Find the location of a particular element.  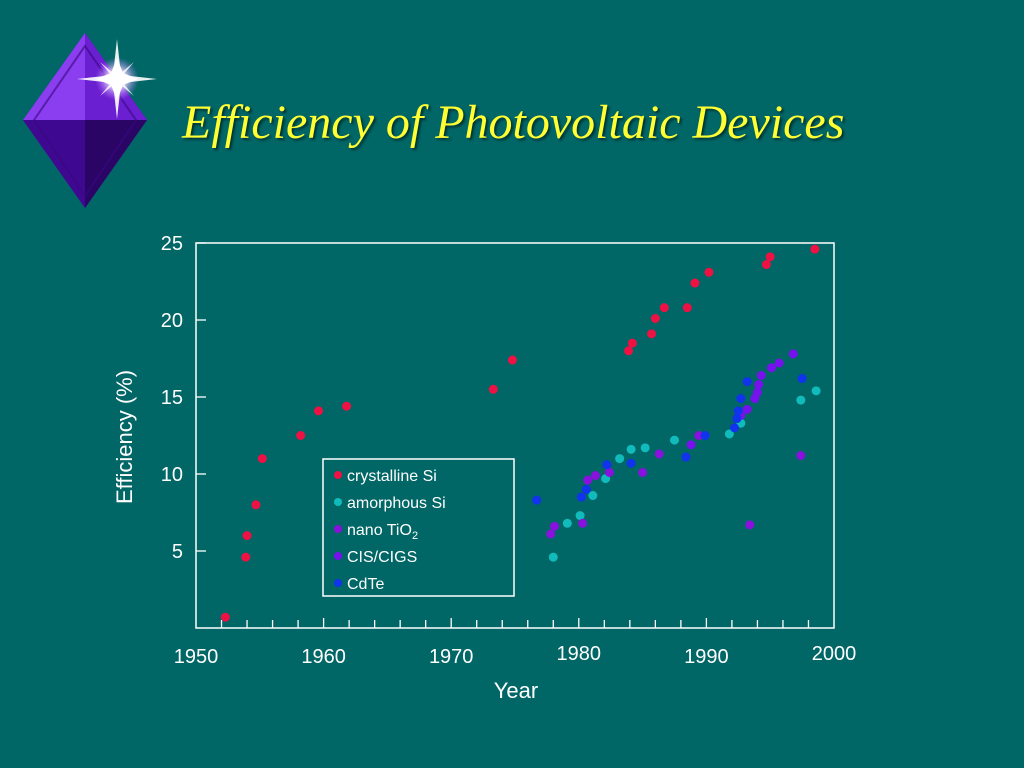

x-tick-label: 1990 is located at coordinates (706, 657).